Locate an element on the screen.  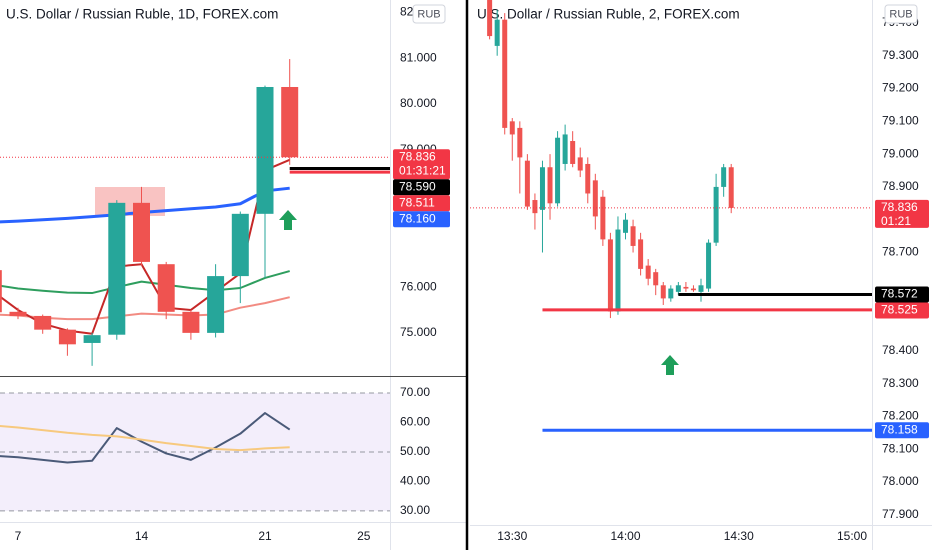
y-tick-label: 78.700 is located at coordinates (900, 252).